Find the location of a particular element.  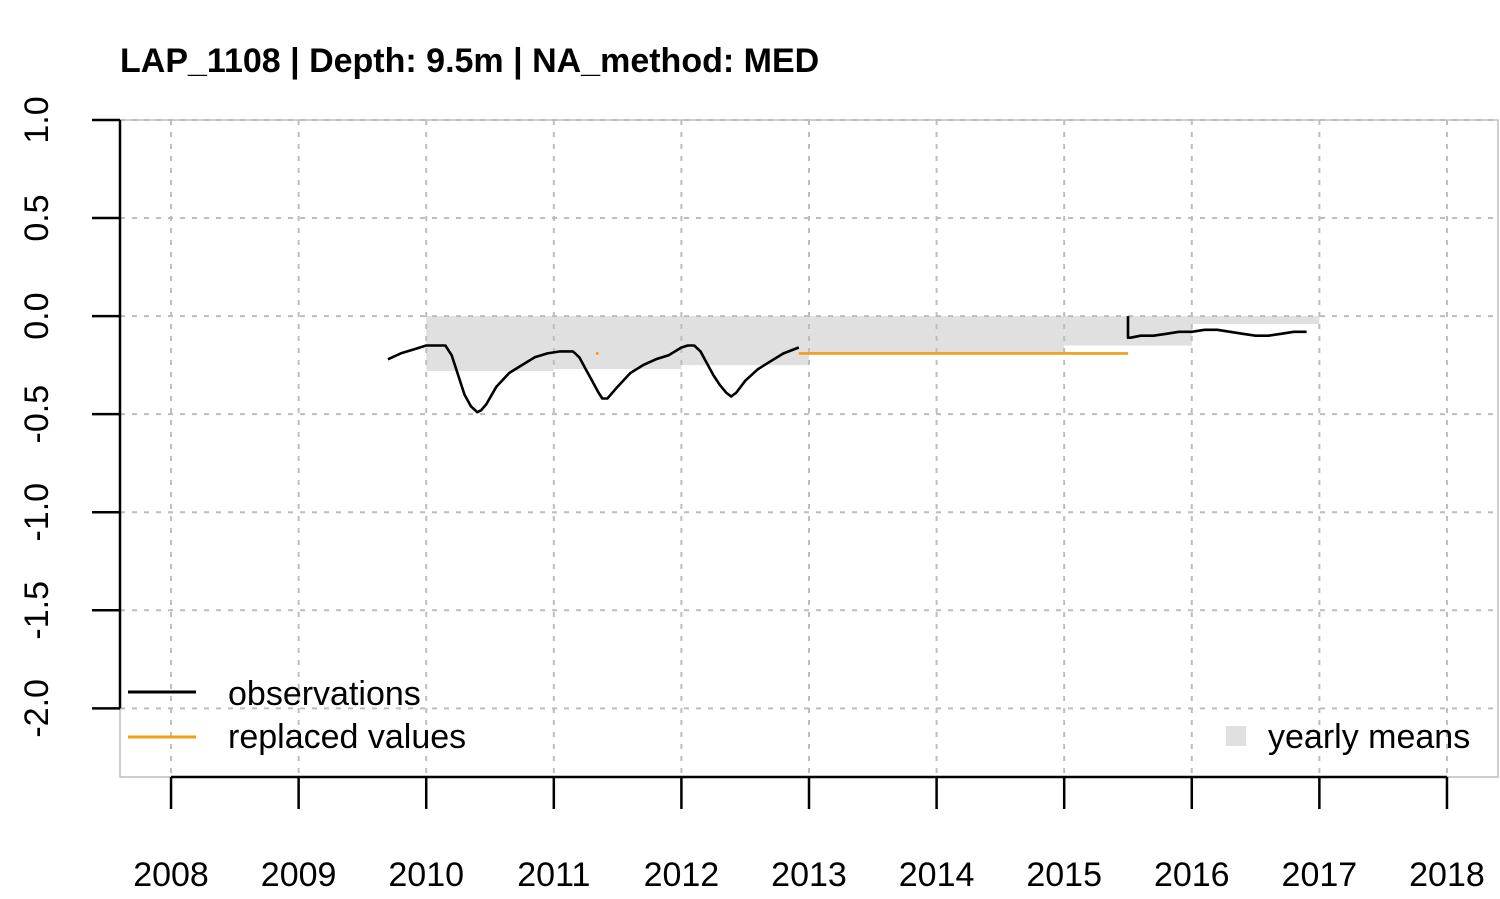

yearly-means-layer is located at coordinates (873, 344).